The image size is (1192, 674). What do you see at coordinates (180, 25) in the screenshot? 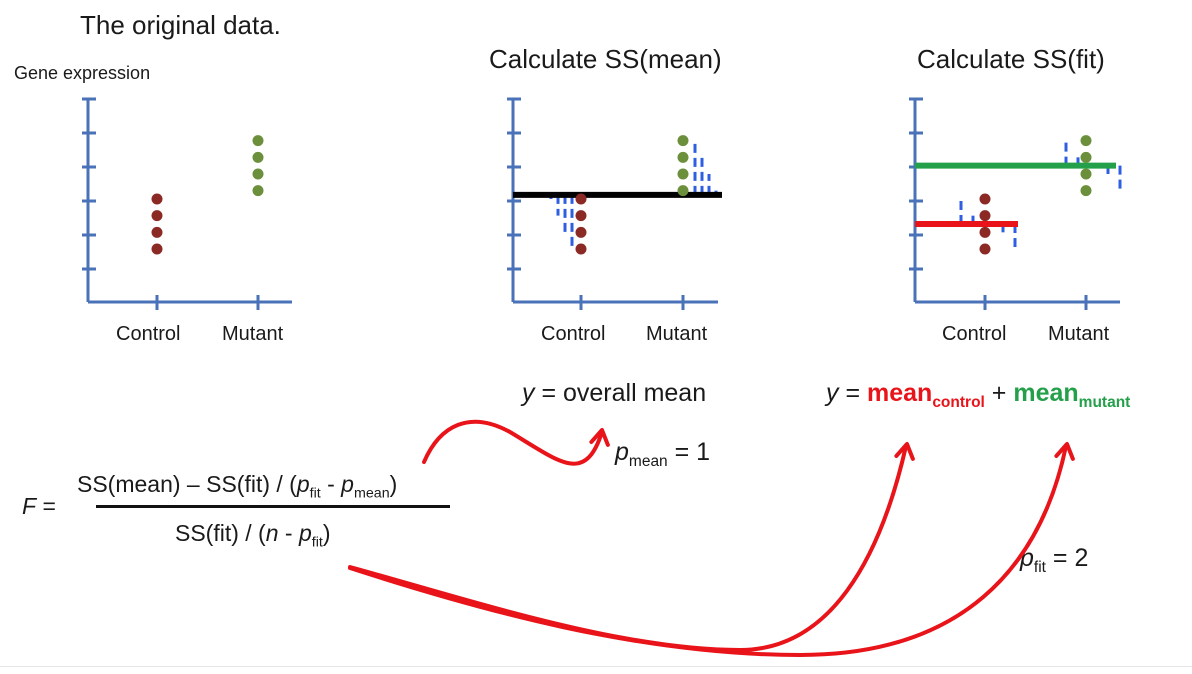
I see `panel-title-original: The original data.` at bounding box center [180, 25].